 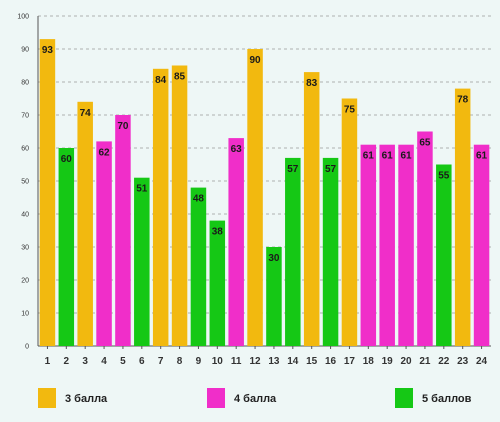 I want to click on x-tick-label: 8, so click(x=180, y=361).